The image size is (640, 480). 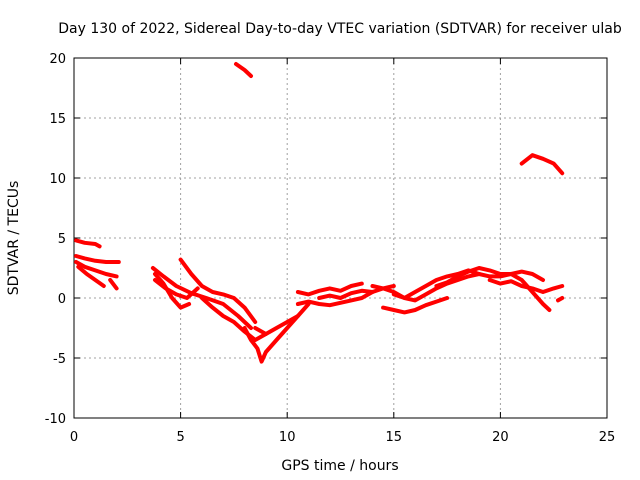 I want to click on x-tick-label: 20, so click(x=500, y=437).